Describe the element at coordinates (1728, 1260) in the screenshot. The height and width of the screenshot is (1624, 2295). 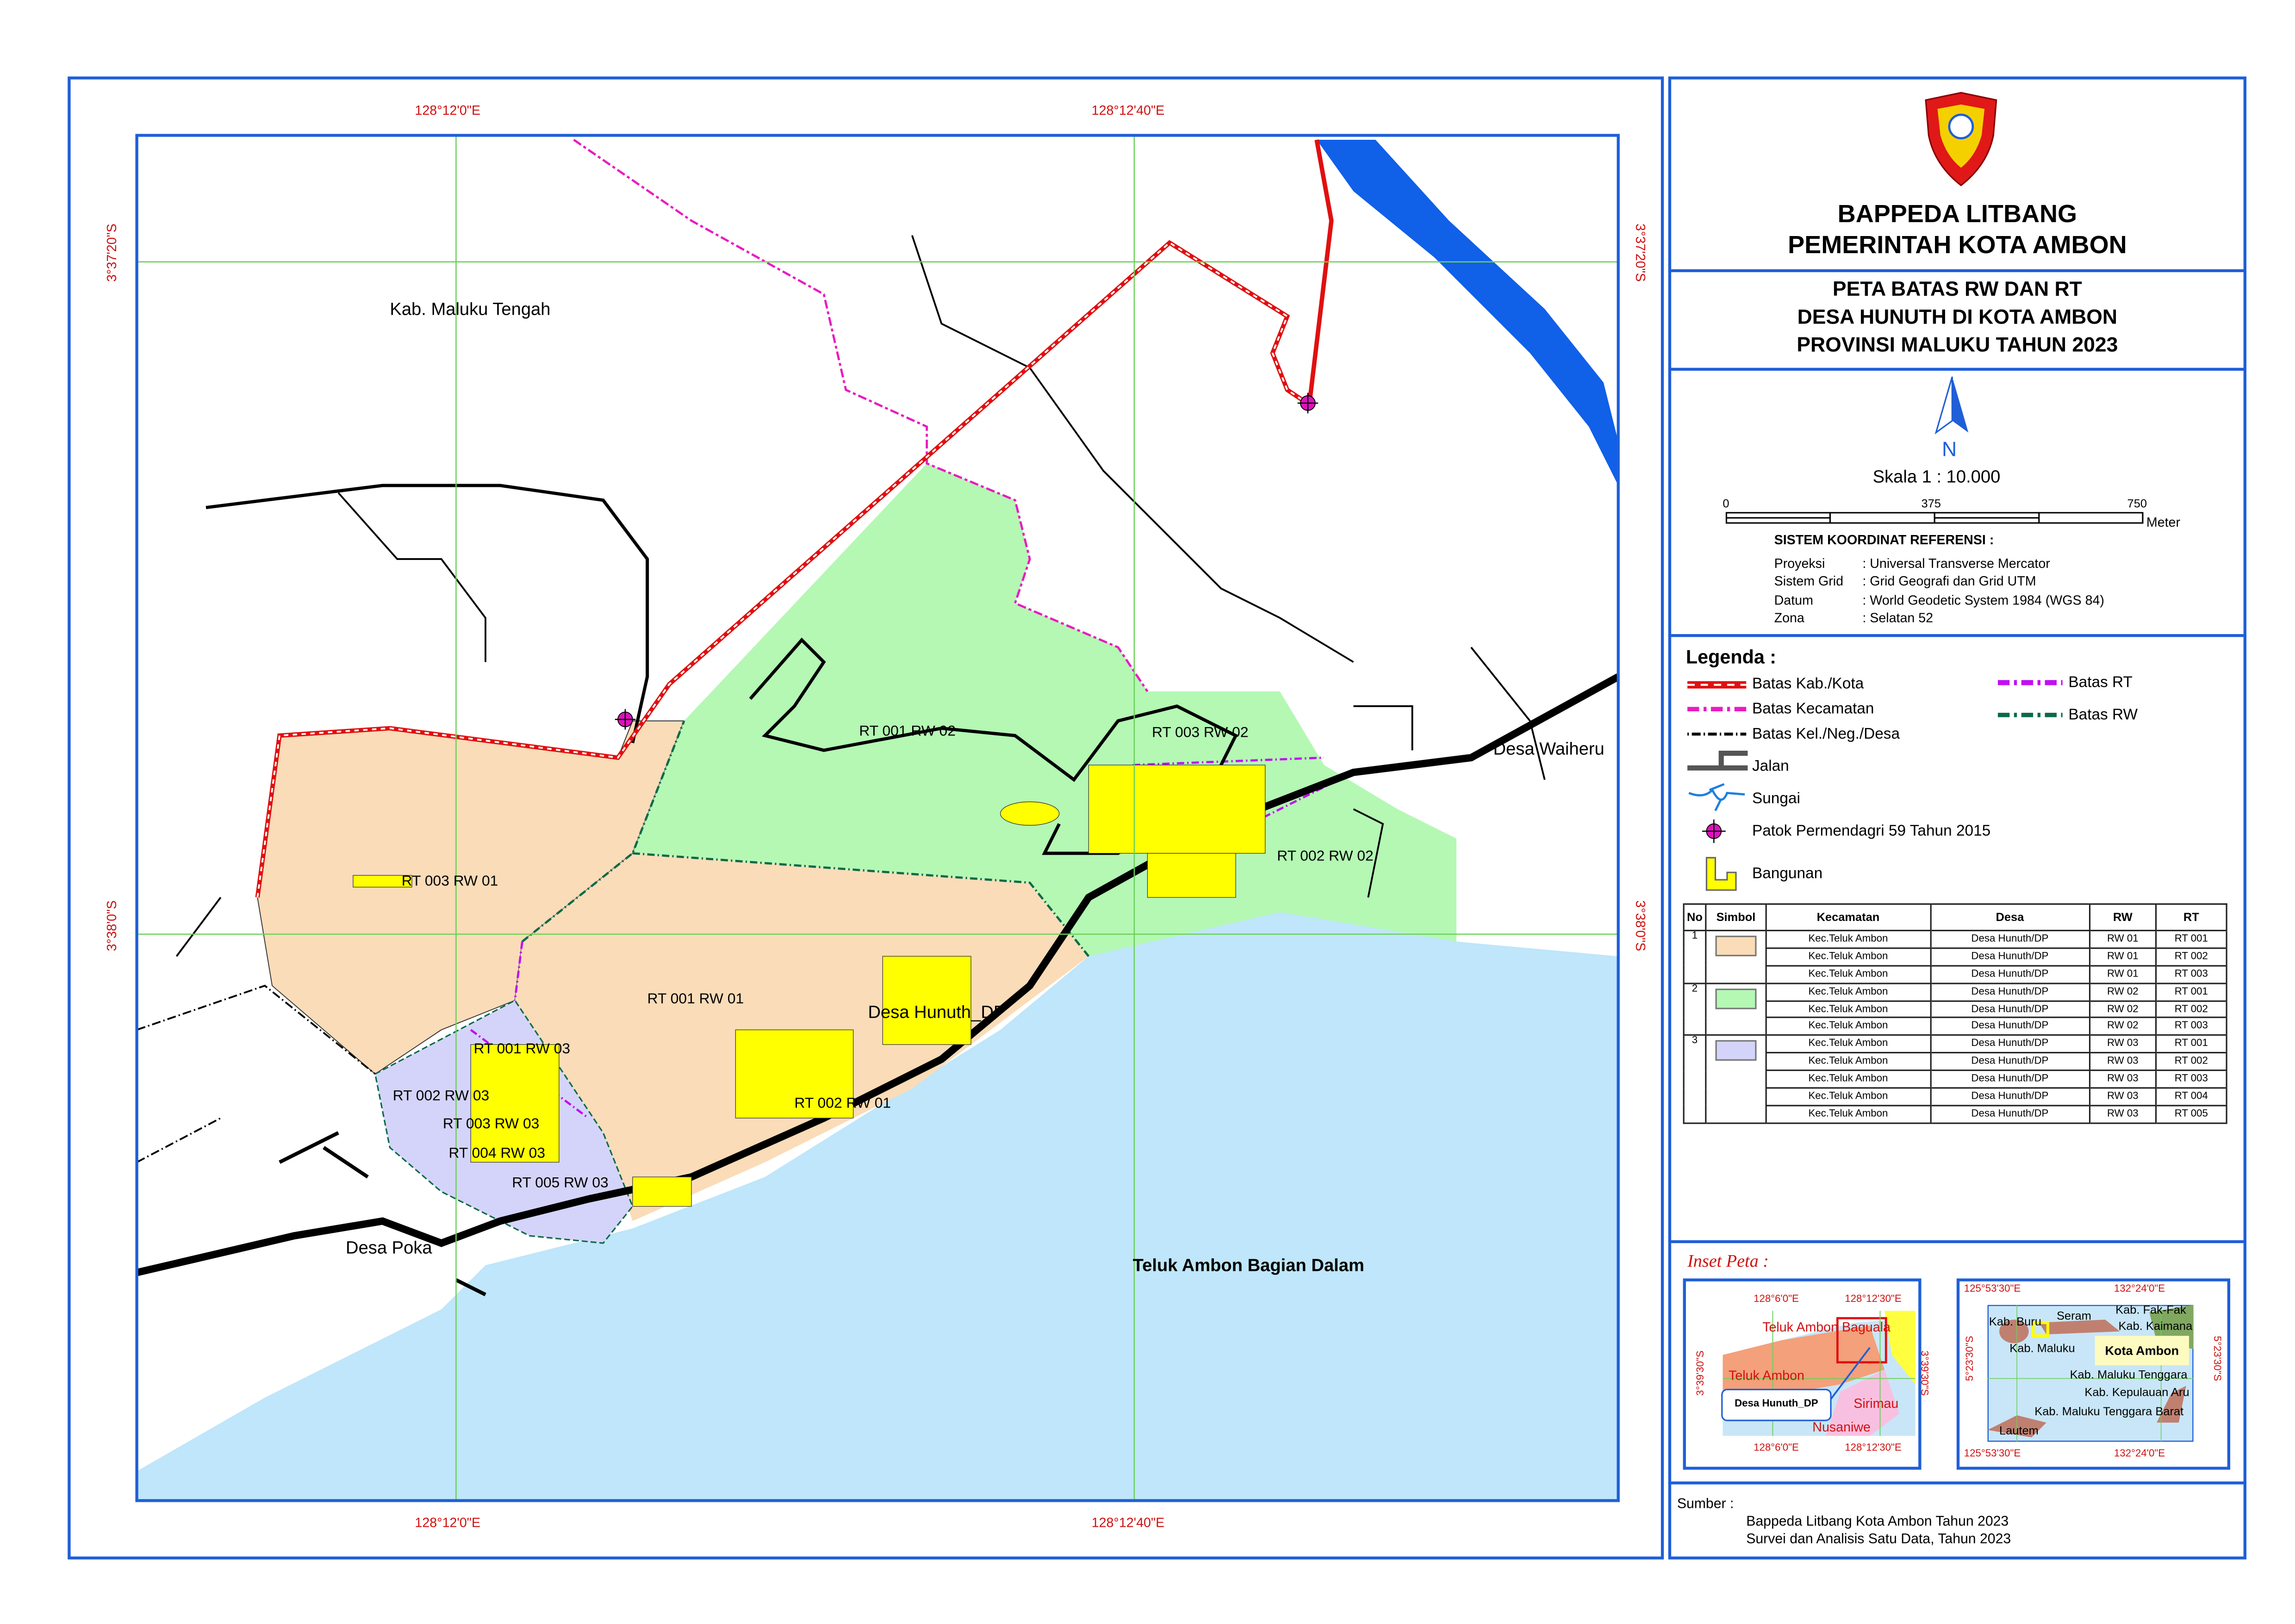
I see `inset-heading: Inset Peta :` at that location.